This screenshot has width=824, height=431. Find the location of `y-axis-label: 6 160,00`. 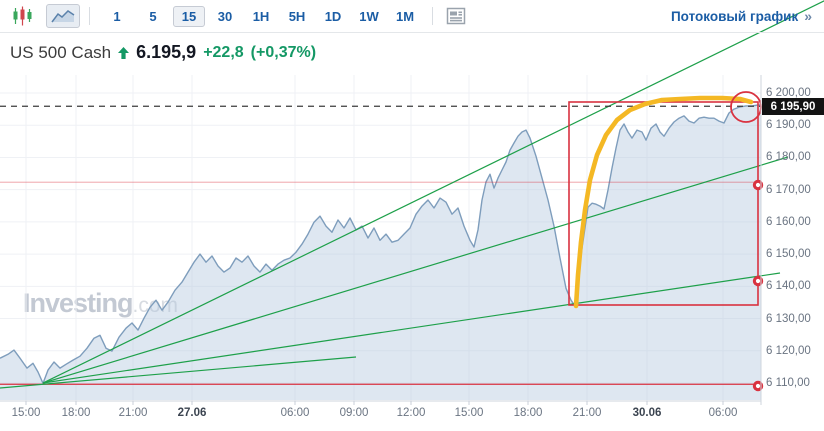

y-axis-label: 6 160,00 is located at coordinates (788, 221).